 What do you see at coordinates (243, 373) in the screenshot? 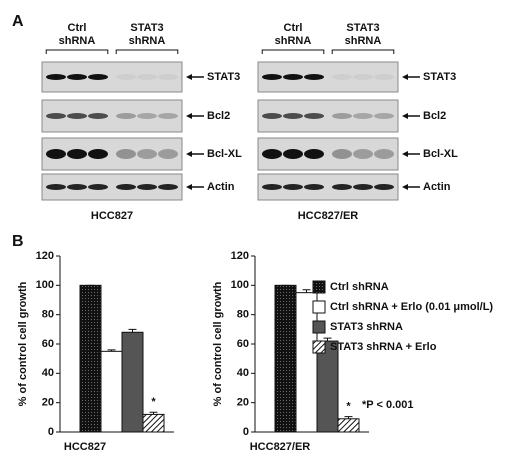
I see `y-tick-label: 40` at bounding box center [243, 373].